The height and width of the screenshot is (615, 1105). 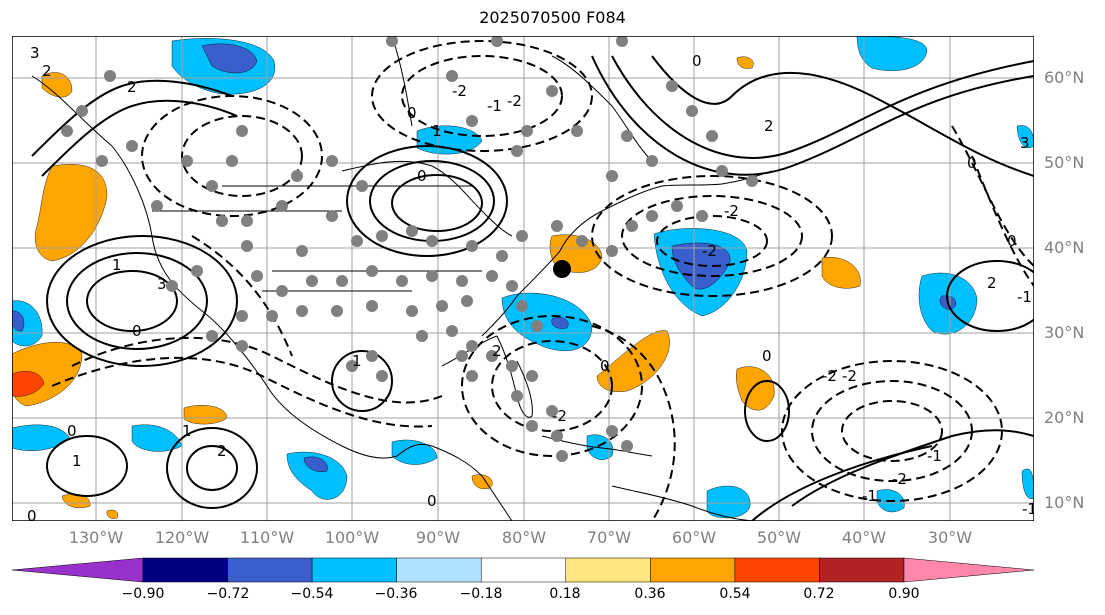 What do you see at coordinates (864, 537) in the screenshot?
I see `lon-label: 40°W` at bounding box center [864, 537].